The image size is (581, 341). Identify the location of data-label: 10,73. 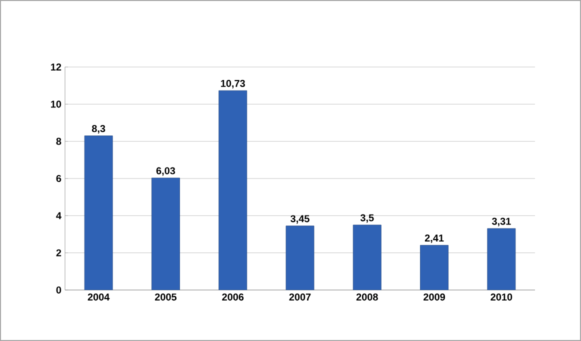
(233, 84).